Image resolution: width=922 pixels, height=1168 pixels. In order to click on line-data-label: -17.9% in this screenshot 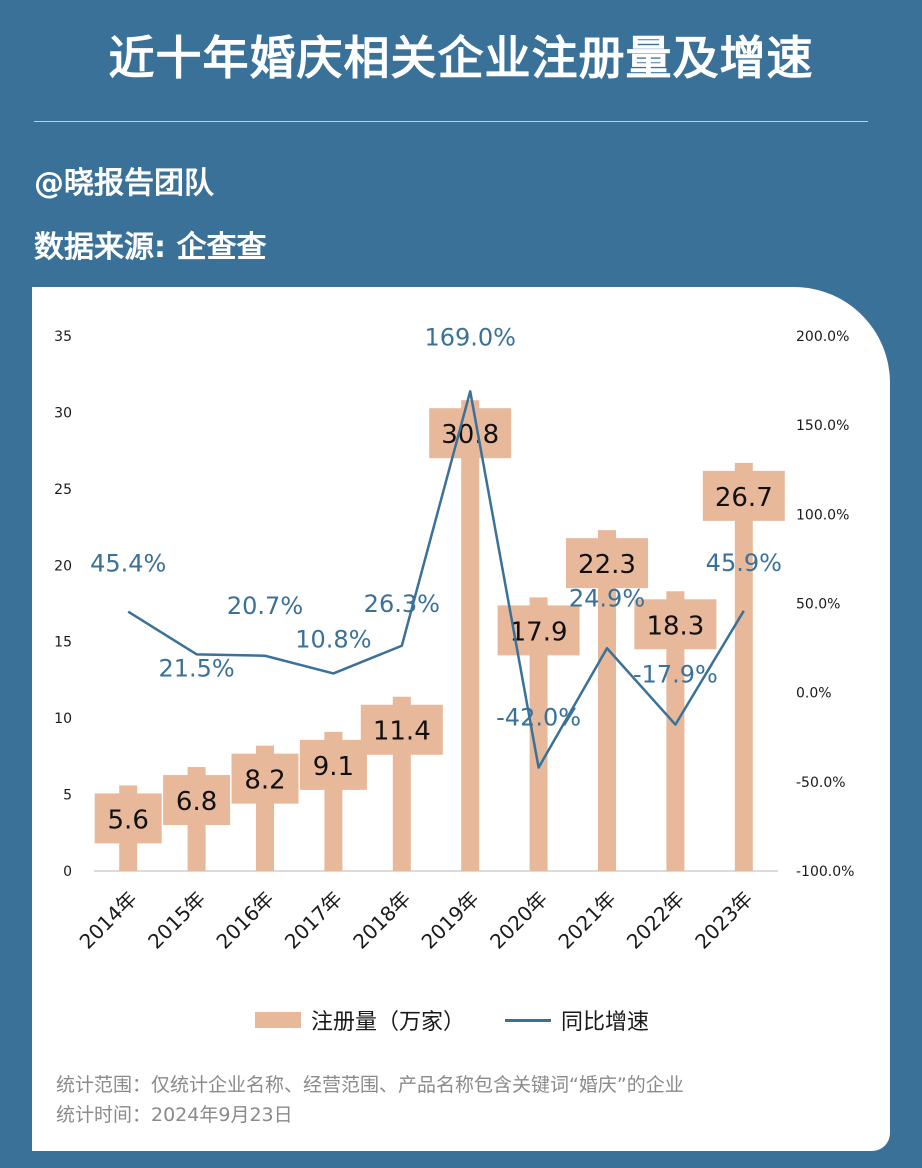, I will do `click(675, 675)`.